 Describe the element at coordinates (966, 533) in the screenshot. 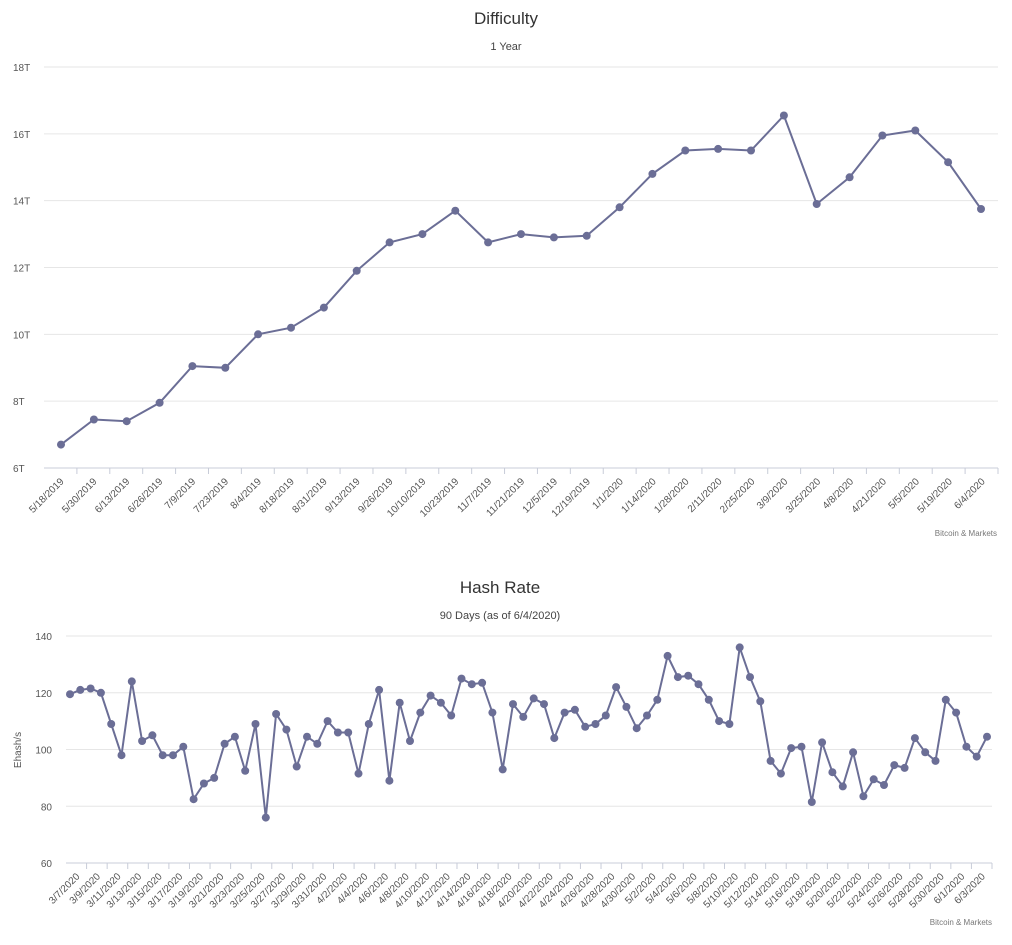

I see `difficulty-credit: Bitcoin & Markets` at that location.